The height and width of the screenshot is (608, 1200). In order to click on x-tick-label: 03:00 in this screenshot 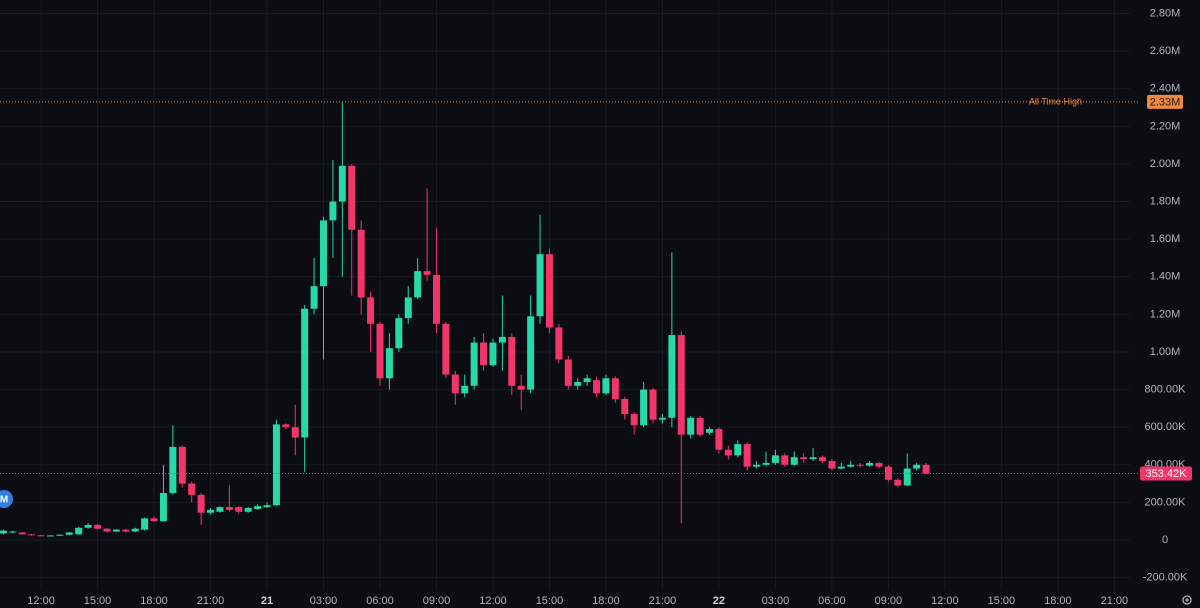, I will do `click(776, 601)`.